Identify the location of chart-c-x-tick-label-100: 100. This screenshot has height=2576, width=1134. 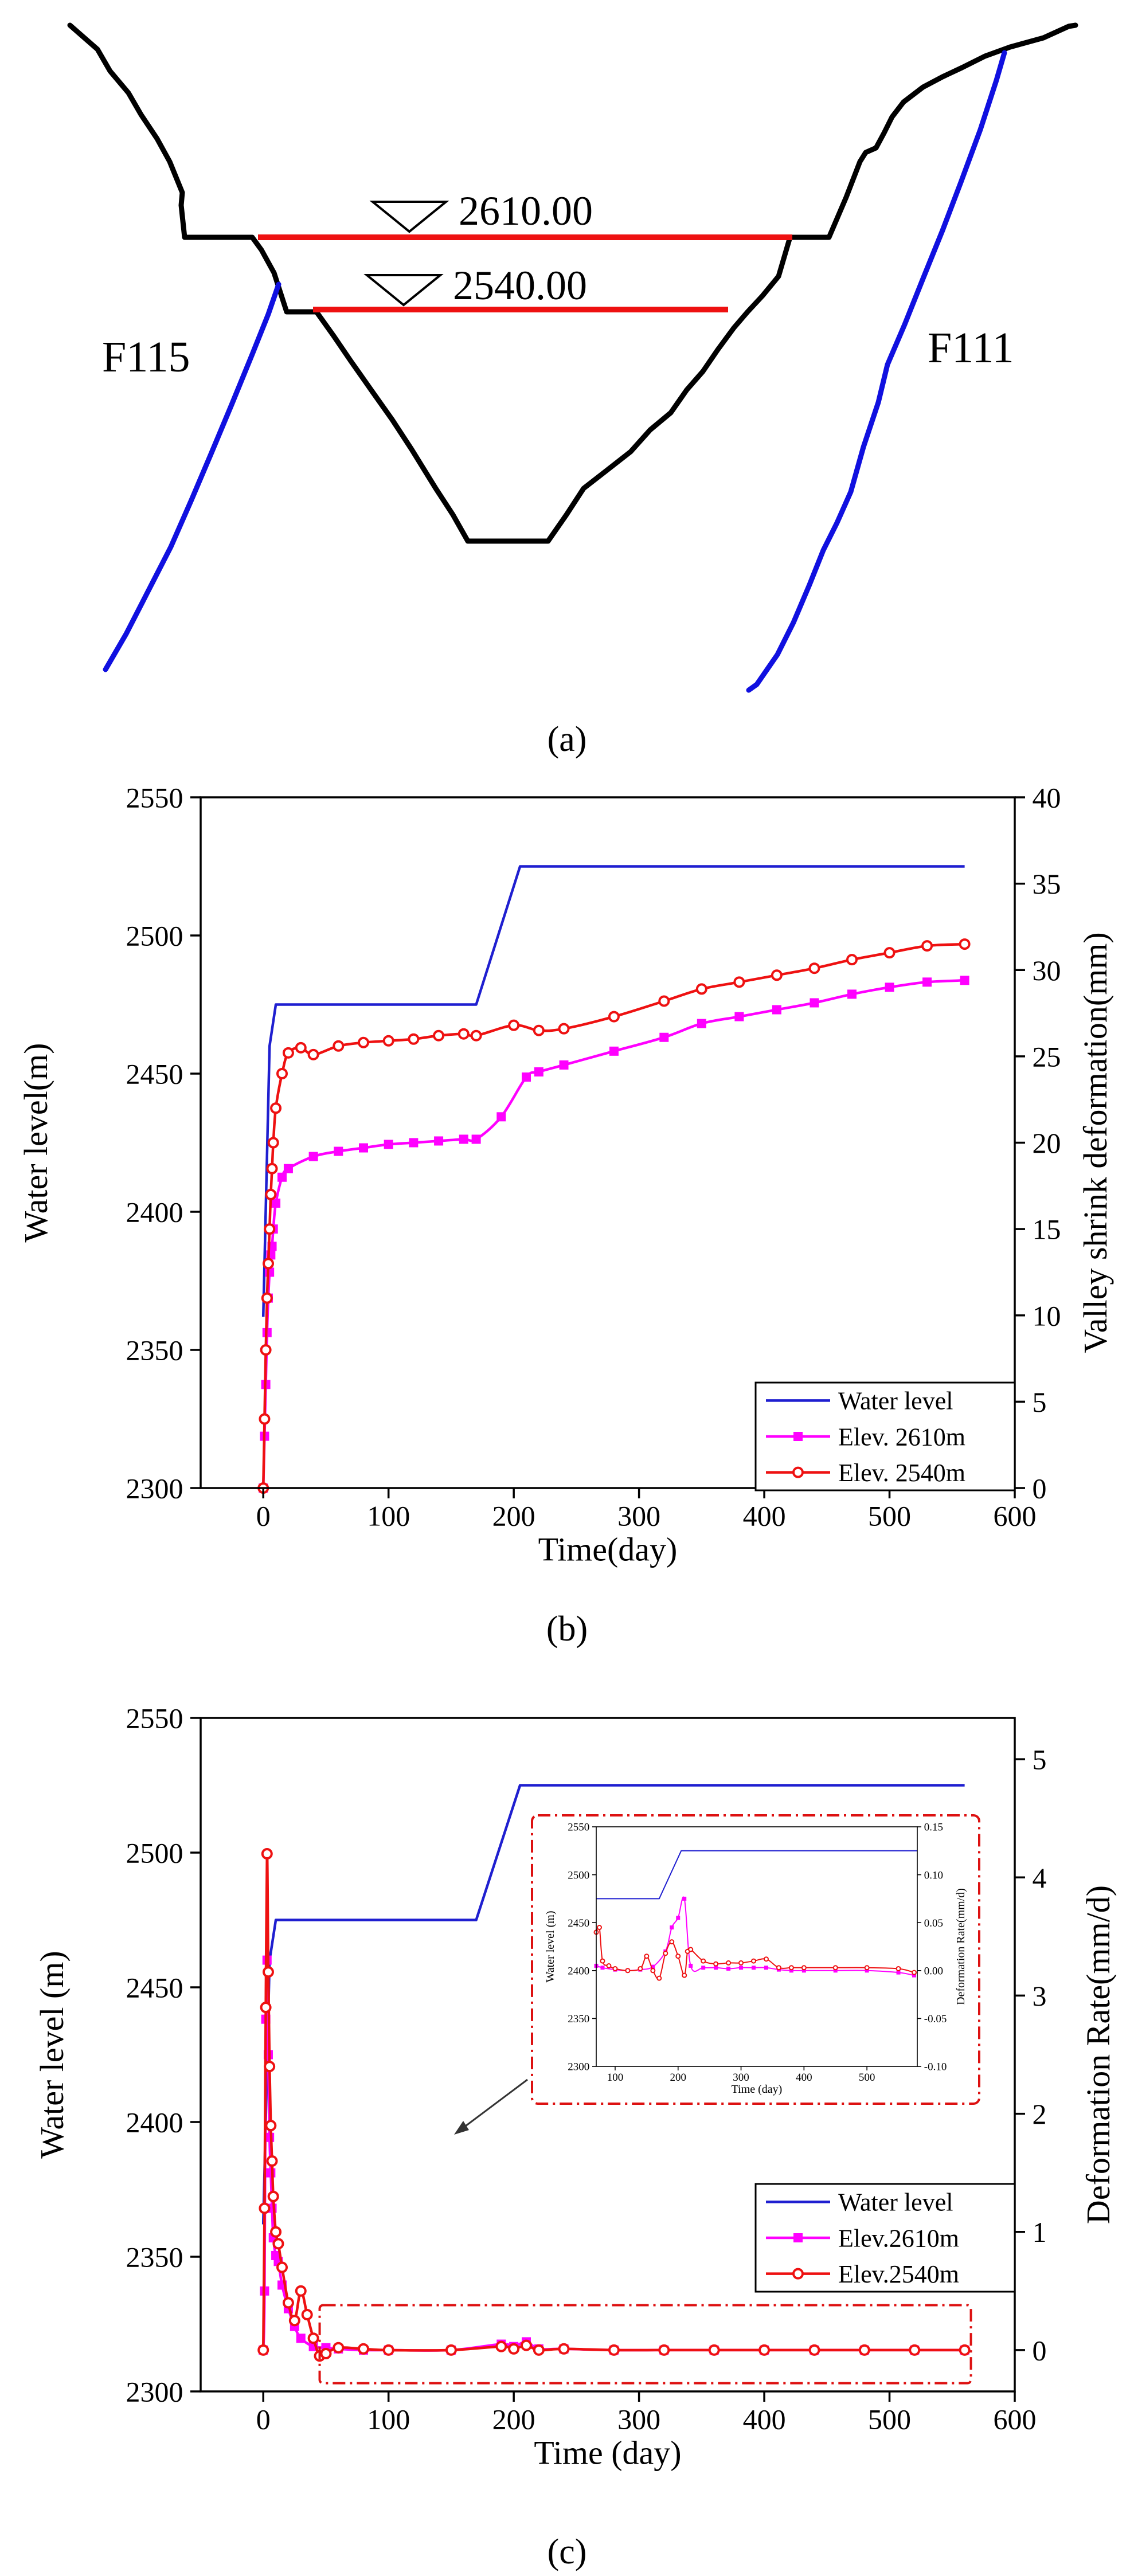
(388, 2419).